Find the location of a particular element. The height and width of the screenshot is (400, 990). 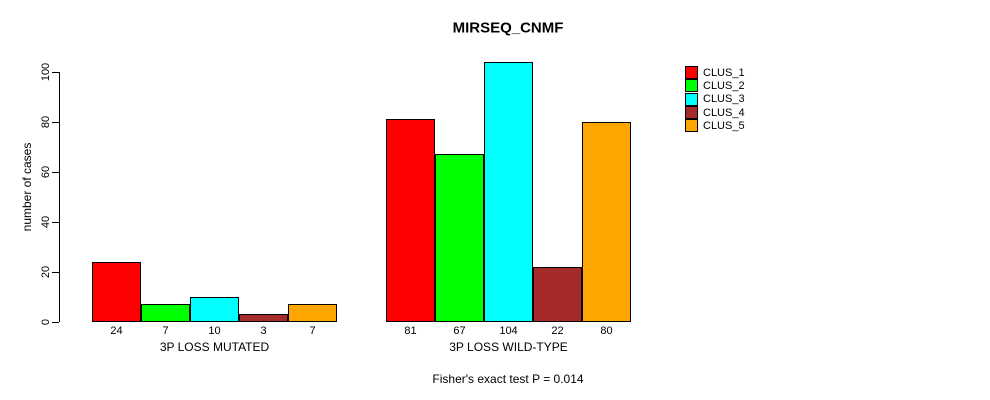

group-label: 3P LOSS WILD-TYPE is located at coordinates (508, 347).